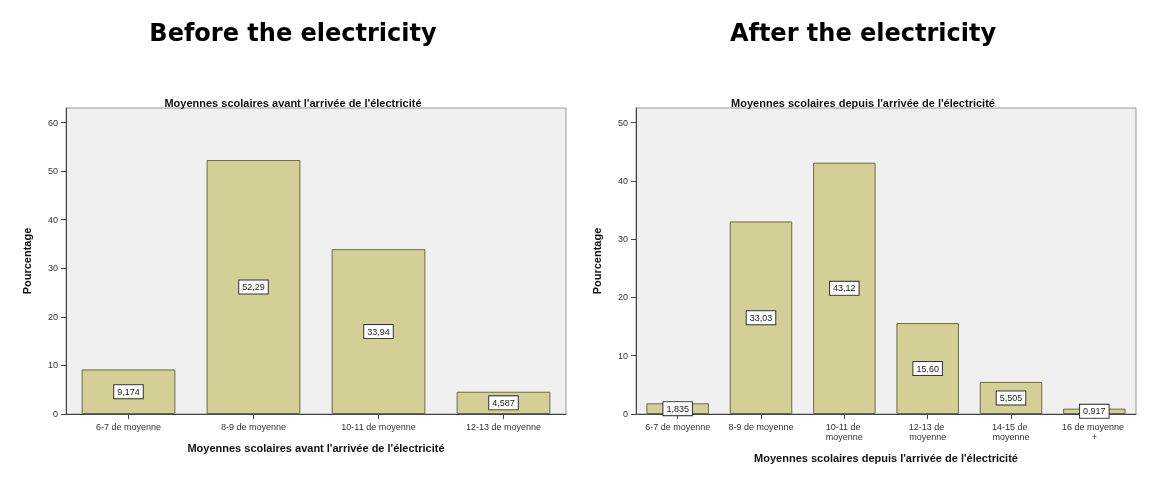  Describe the element at coordinates (128, 391) in the screenshot. I see `data-label: 9,174` at that location.